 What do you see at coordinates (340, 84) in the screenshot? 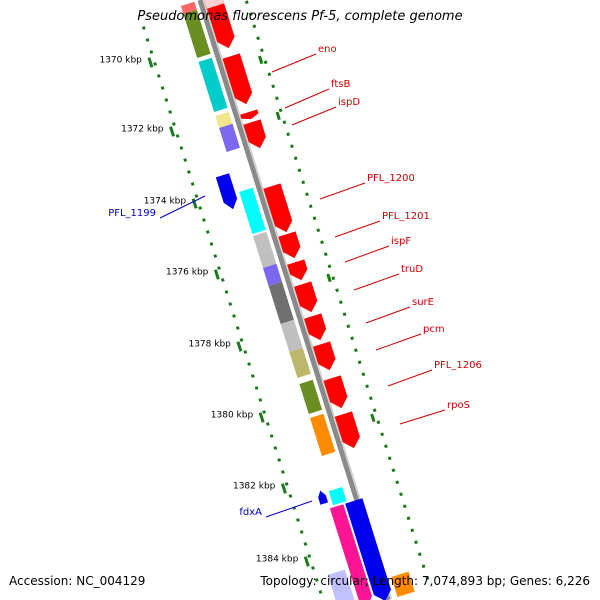
I see `gene-label-ftsb: ftsB` at bounding box center [340, 84].